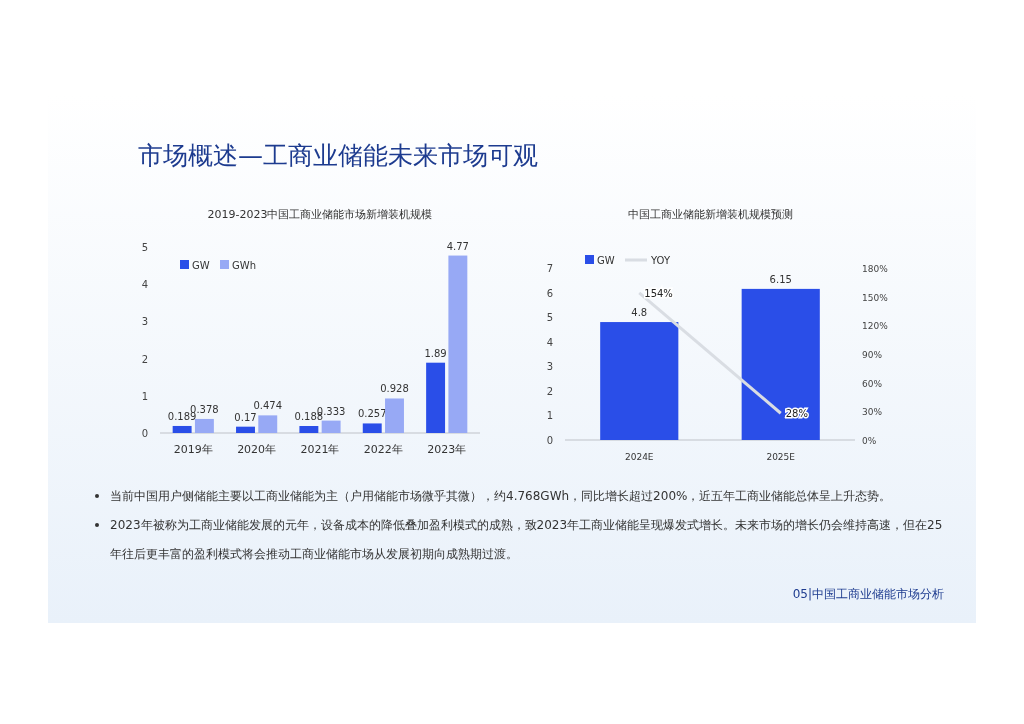  What do you see at coordinates (780, 279) in the screenshot?
I see `data-label: 6.15` at bounding box center [780, 279].